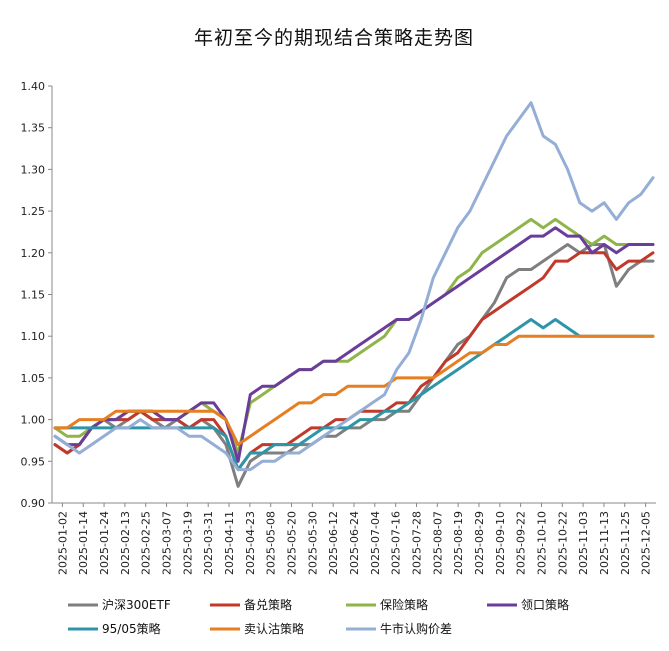 The image size is (669, 651). Describe the element at coordinates (396, 543) in the screenshot. I see `x-tick-label: 2025-07-16` at that location.